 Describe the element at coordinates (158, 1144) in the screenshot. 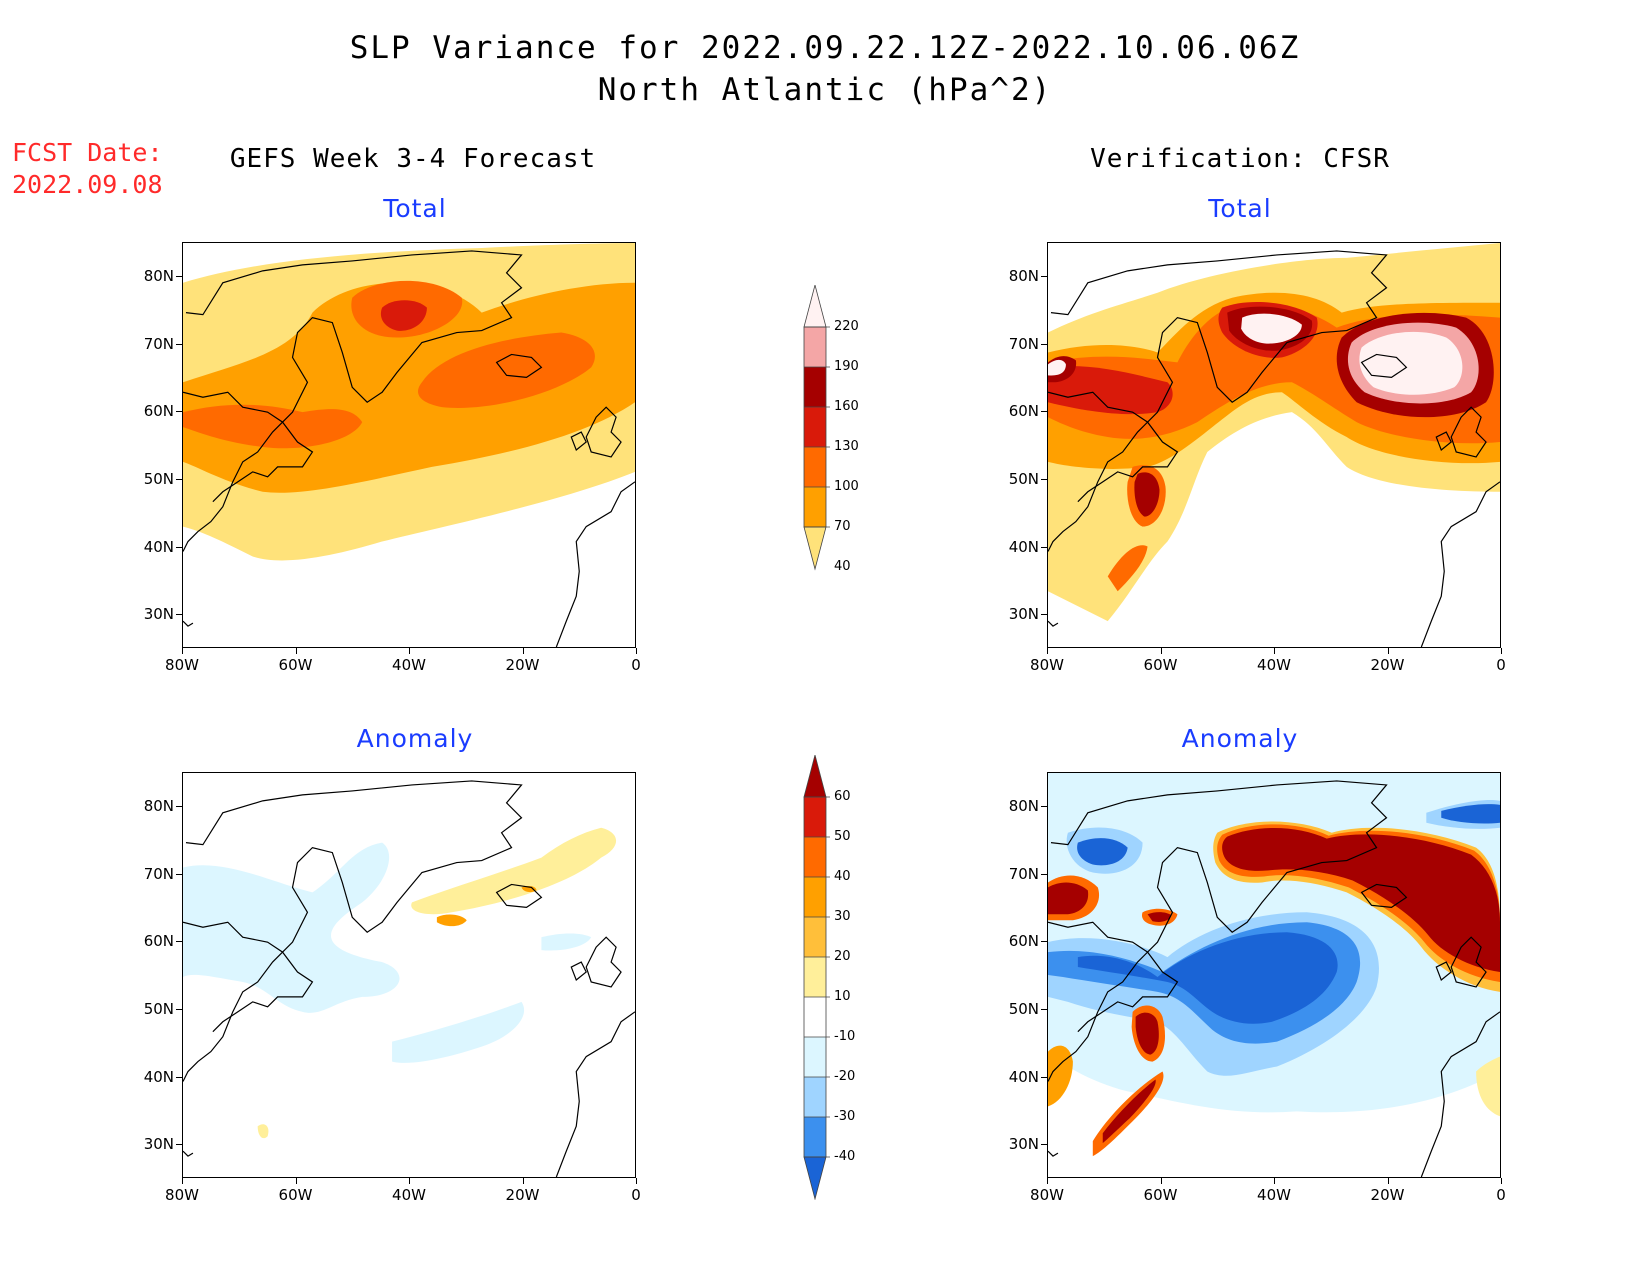

I see `forecast-anomaly-lat-label: 30N` at that location.